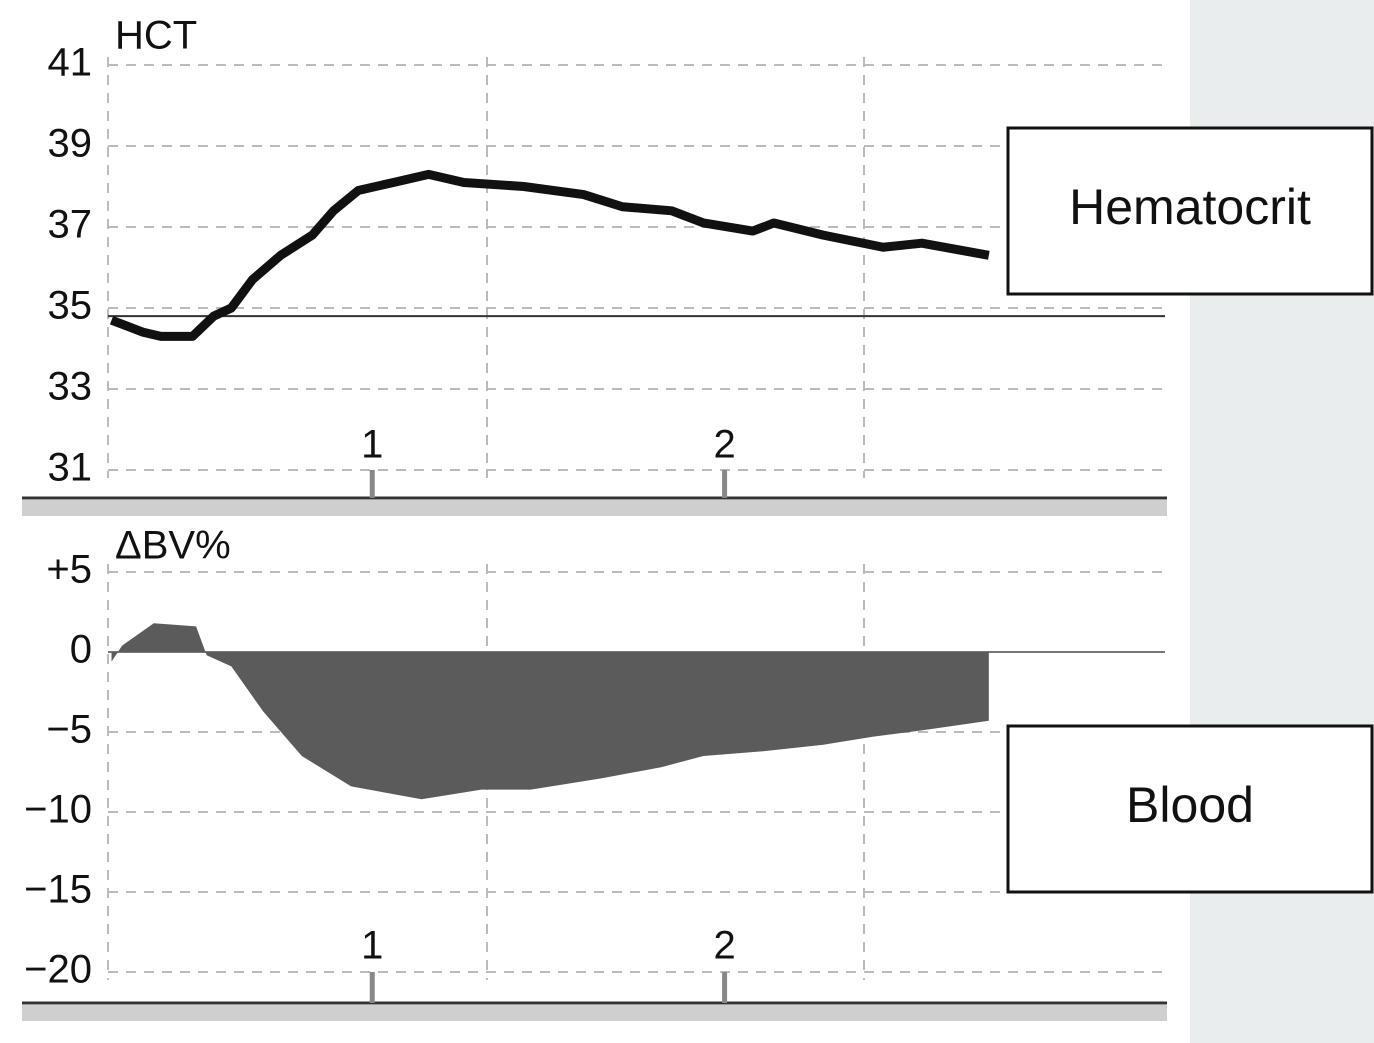 The width and height of the screenshot is (1374, 1043). Describe the element at coordinates (70, 225) in the screenshot. I see `y-tick-label: 37` at that location.